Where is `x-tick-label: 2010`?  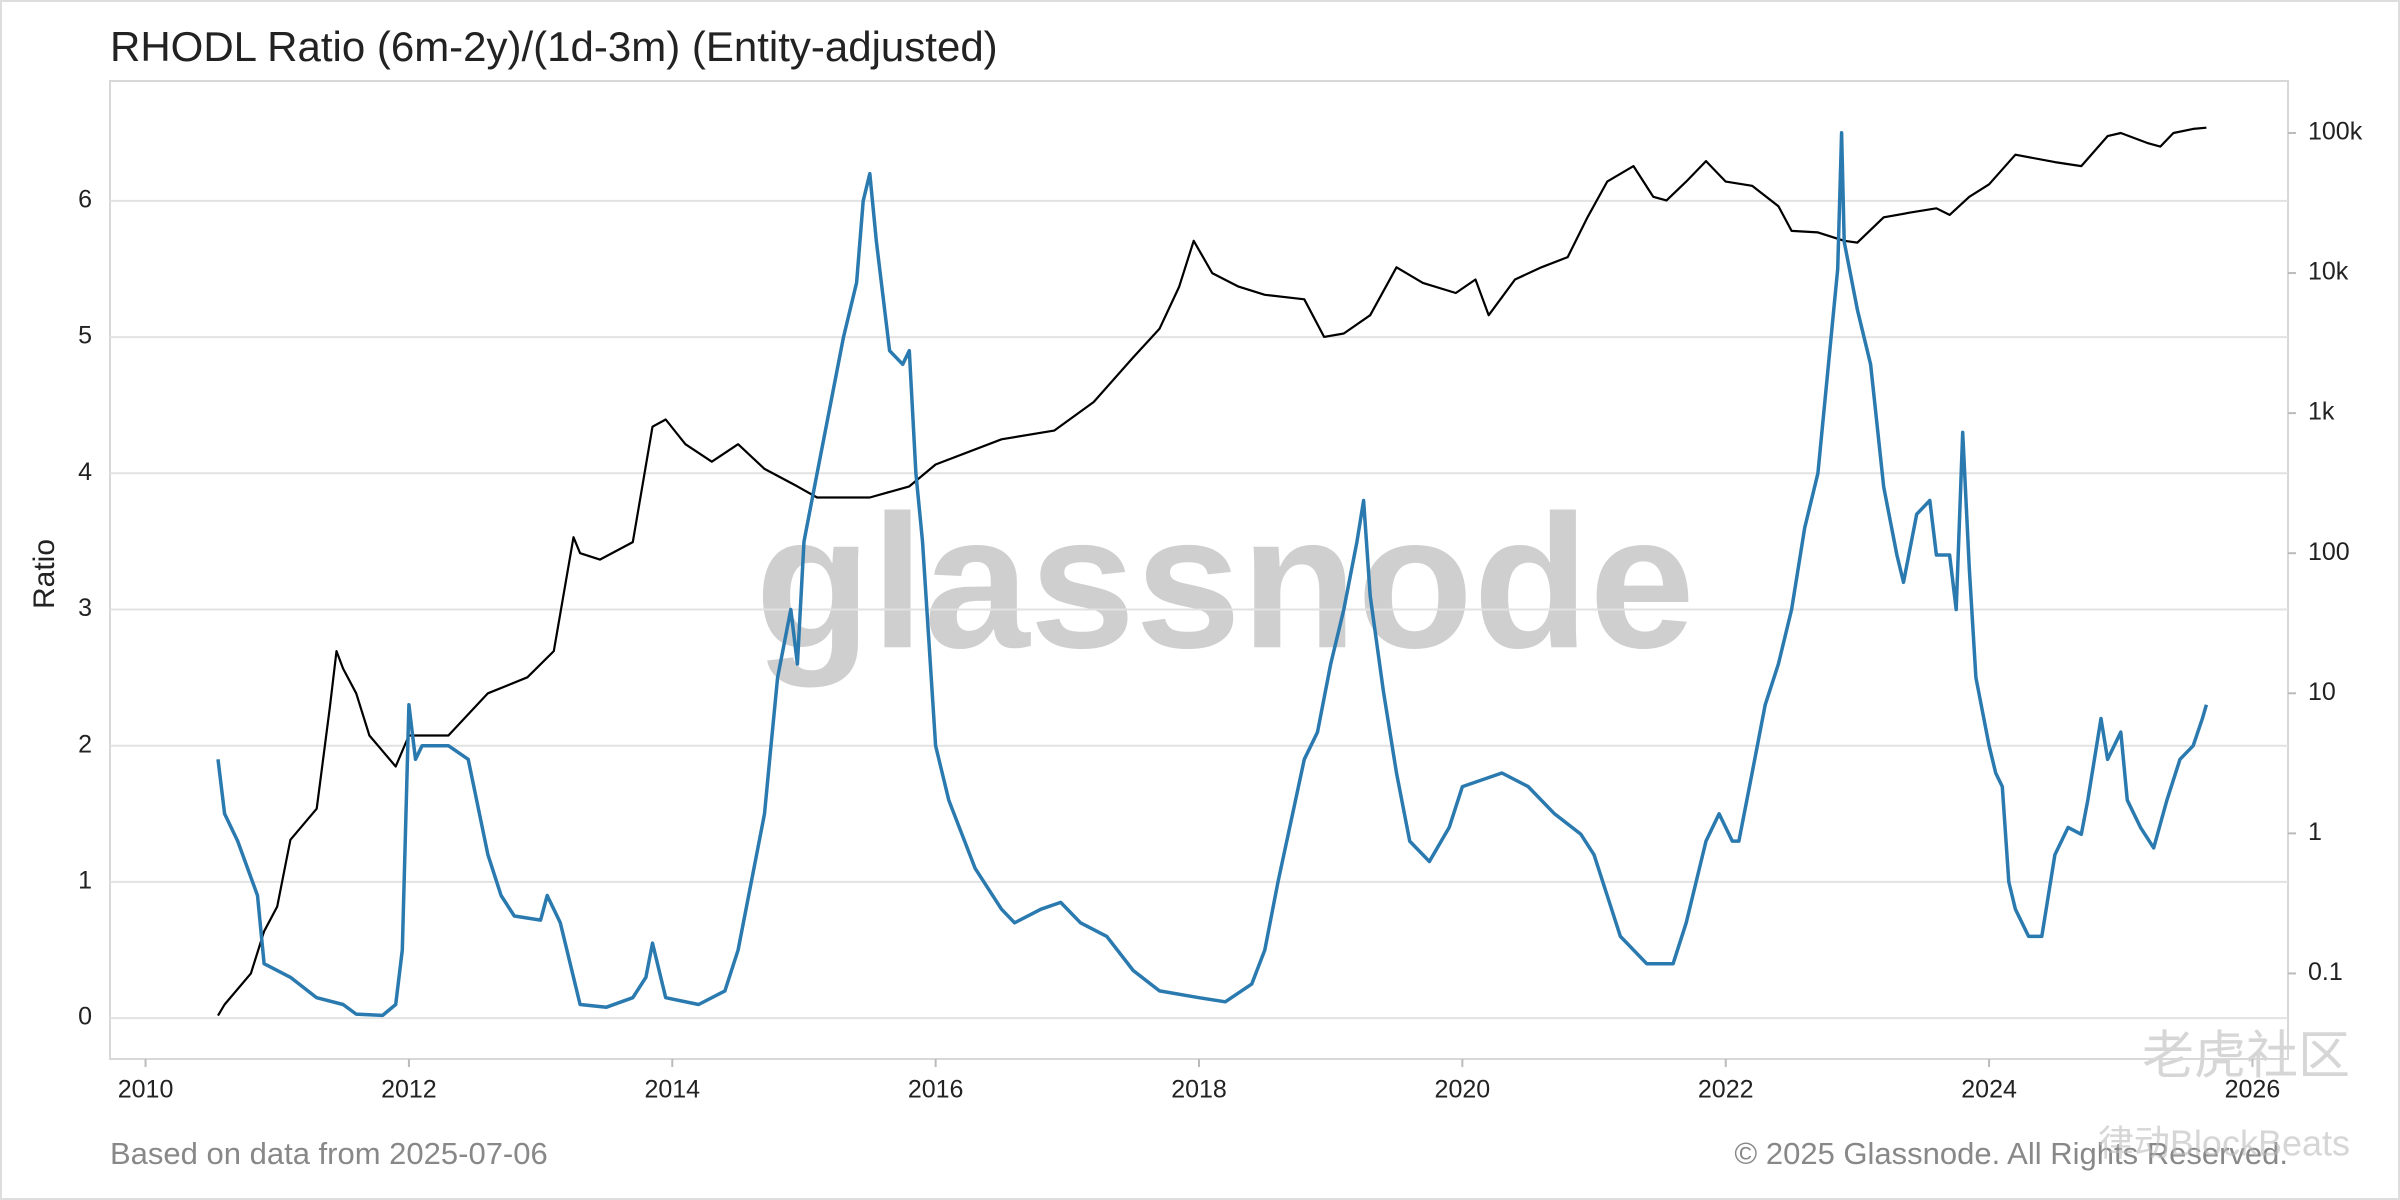 x-tick-label: 2010 is located at coordinates (146, 1090).